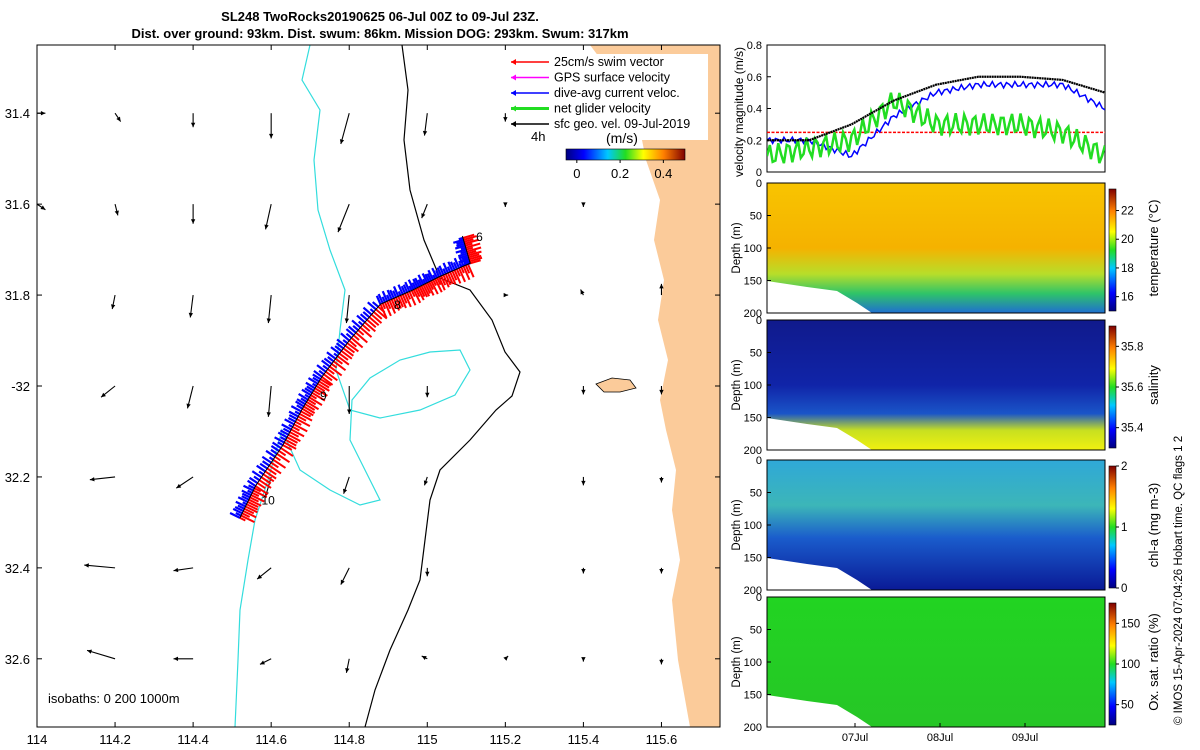 This screenshot has height=750, width=1200. What do you see at coordinates (1132, 347) in the screenshot?
I see `colorbar-tick-label: 35.8` at bounding box center [1132, 347].